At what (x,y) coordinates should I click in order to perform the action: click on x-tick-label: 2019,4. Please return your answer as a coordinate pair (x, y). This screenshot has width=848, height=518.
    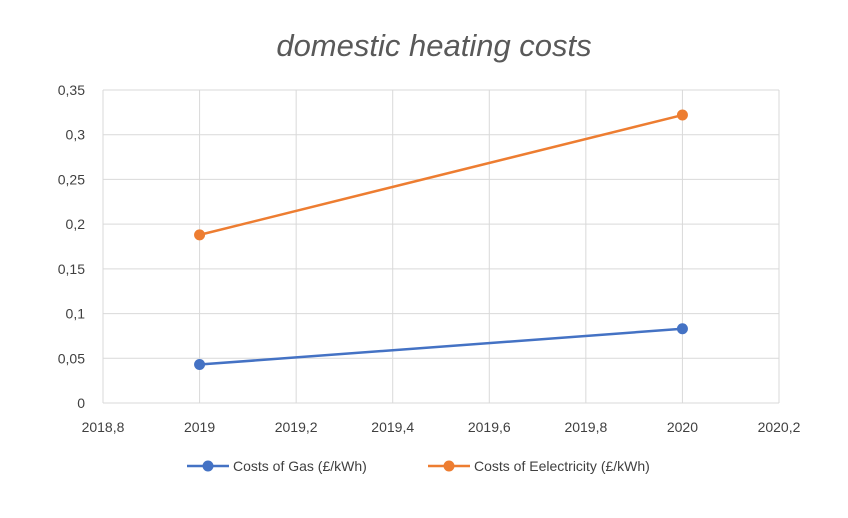
    Looking at the image, I should click on (392, 427).